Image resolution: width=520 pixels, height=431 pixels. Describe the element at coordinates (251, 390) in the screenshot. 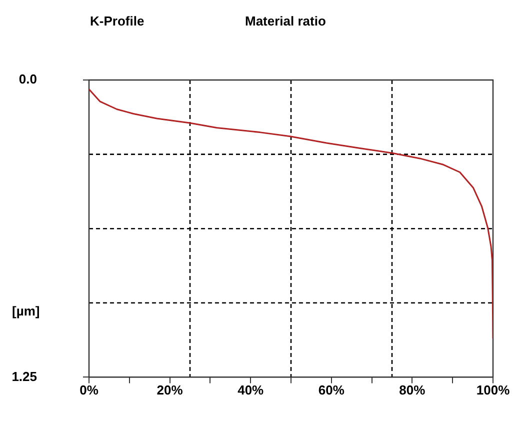

I see `x-tick-label: 40%` at that location.